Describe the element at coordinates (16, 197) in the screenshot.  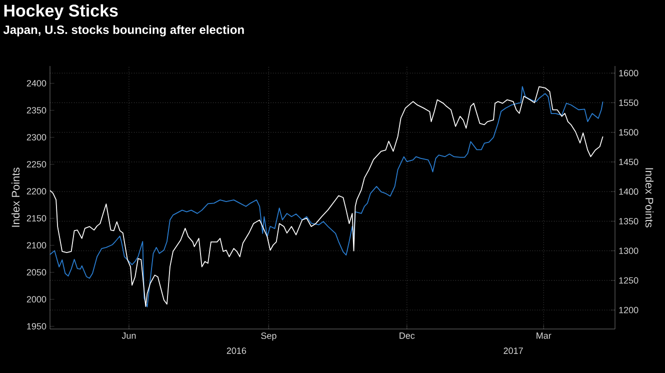
I see `y-axis-title: Index Points` at that location.